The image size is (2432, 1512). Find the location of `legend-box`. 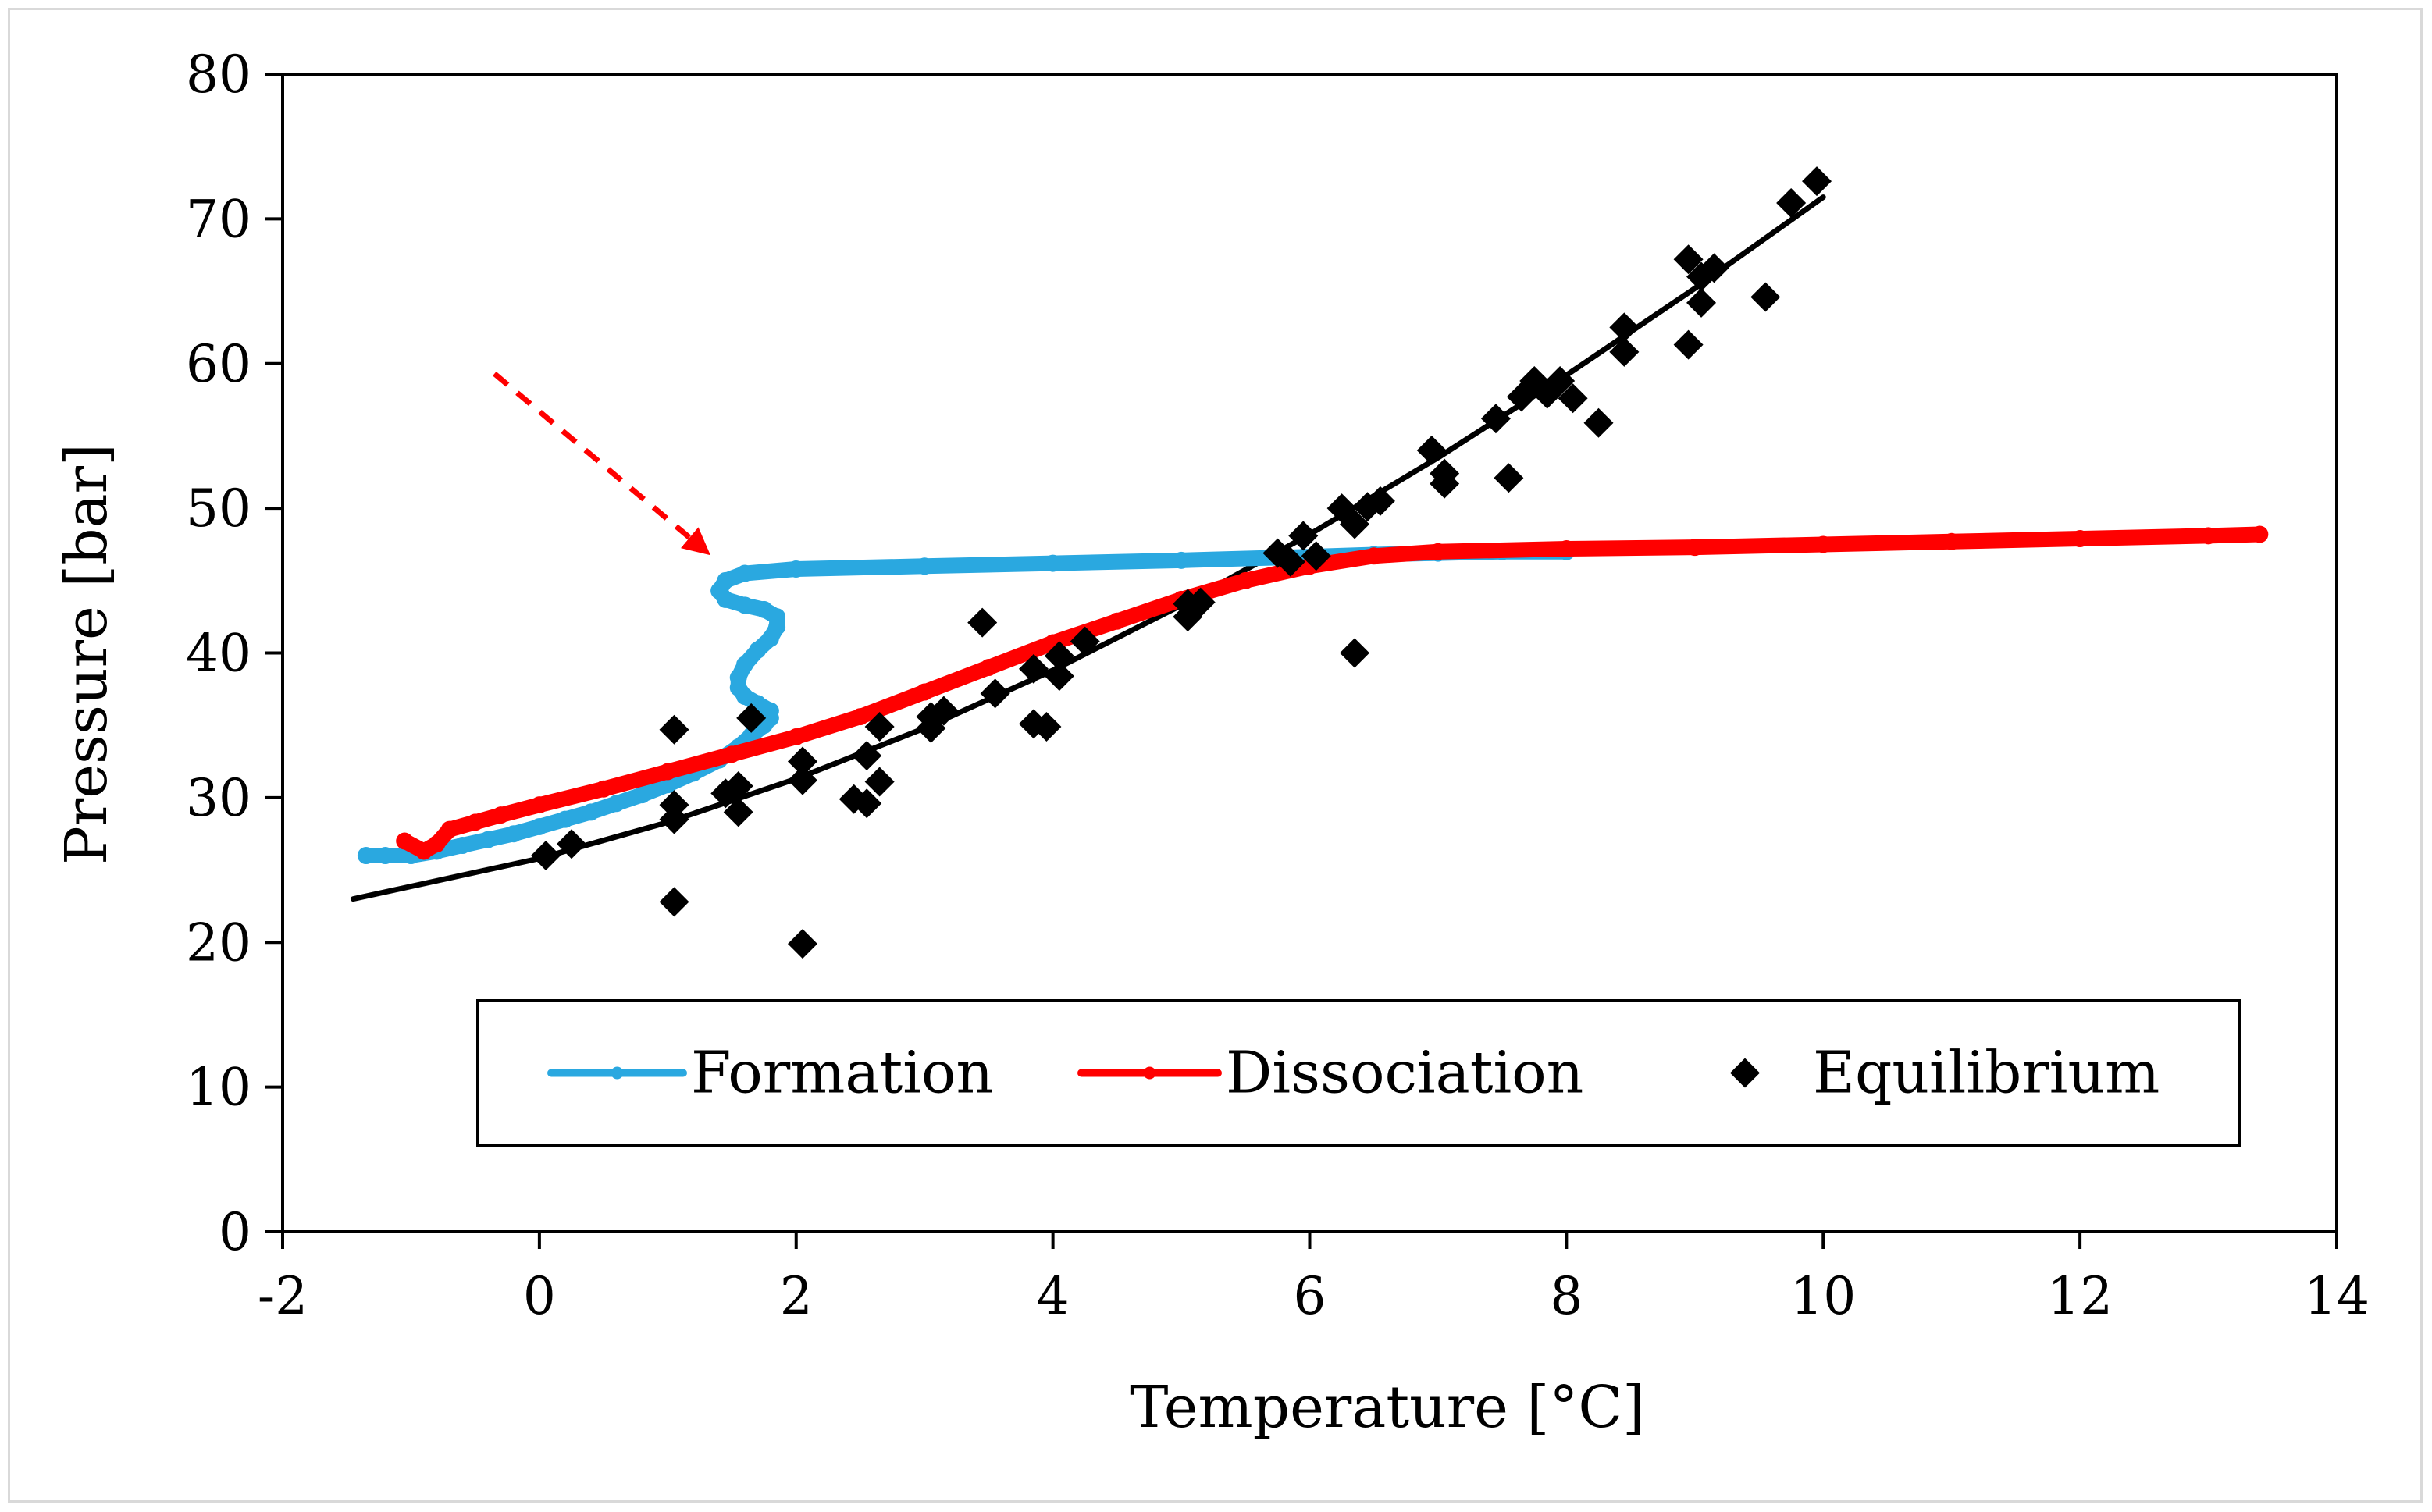

legend-box is located at coordinates (1358, 1073).